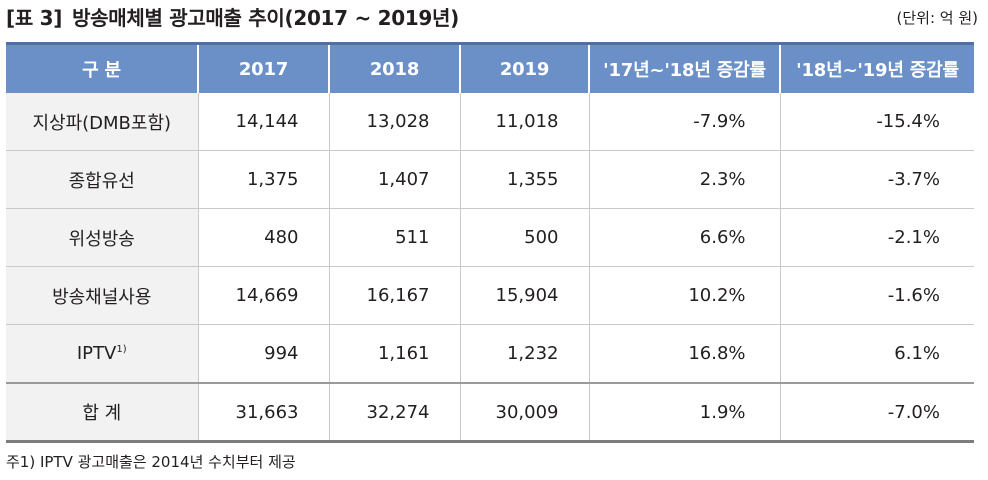 The height and width of the screenshot is (480, 988). Describe the element at coordinates (263, 354) in the screenshot. I see `cell-2017: 994` at that location.